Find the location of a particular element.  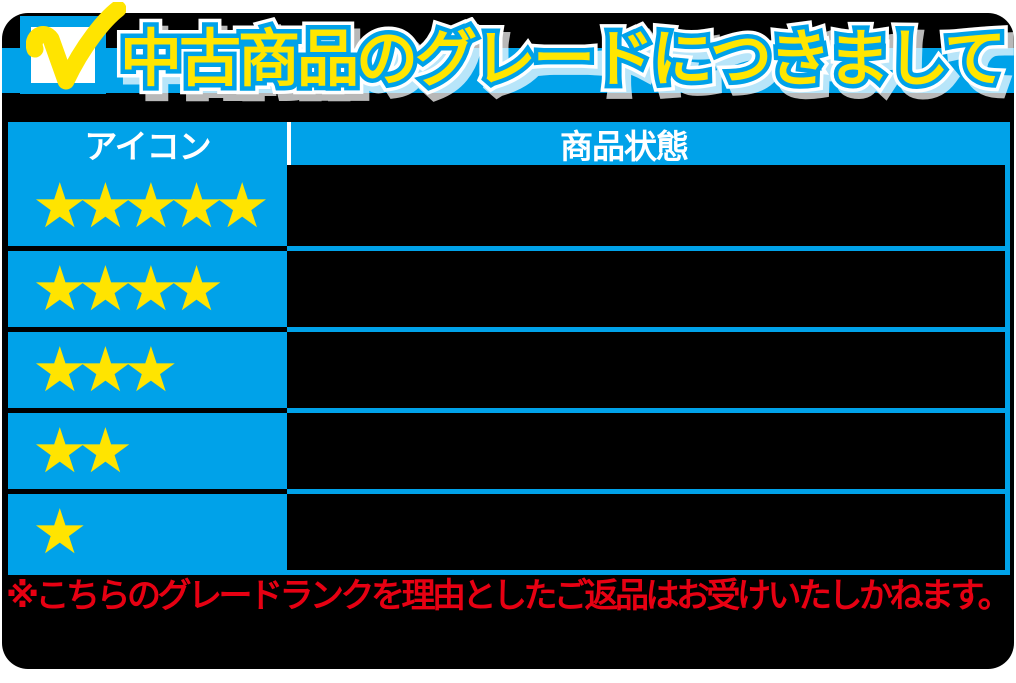

return-policy-note: ※こちらのグレードランクを理由としたご返品はお受けいたしかねます。 is located at coordinates (509, 596).